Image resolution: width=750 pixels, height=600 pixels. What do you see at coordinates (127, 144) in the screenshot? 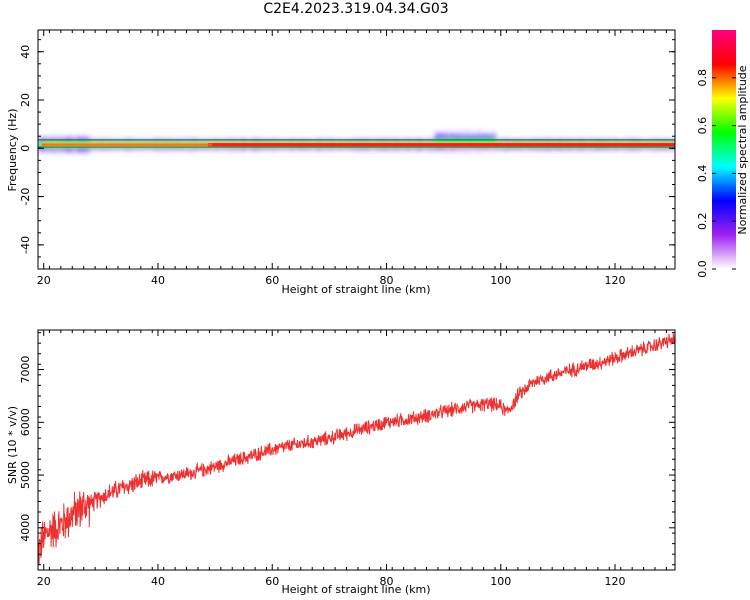
I see `spectrogram-ridge-red-left` at bounding box center [127, 144].